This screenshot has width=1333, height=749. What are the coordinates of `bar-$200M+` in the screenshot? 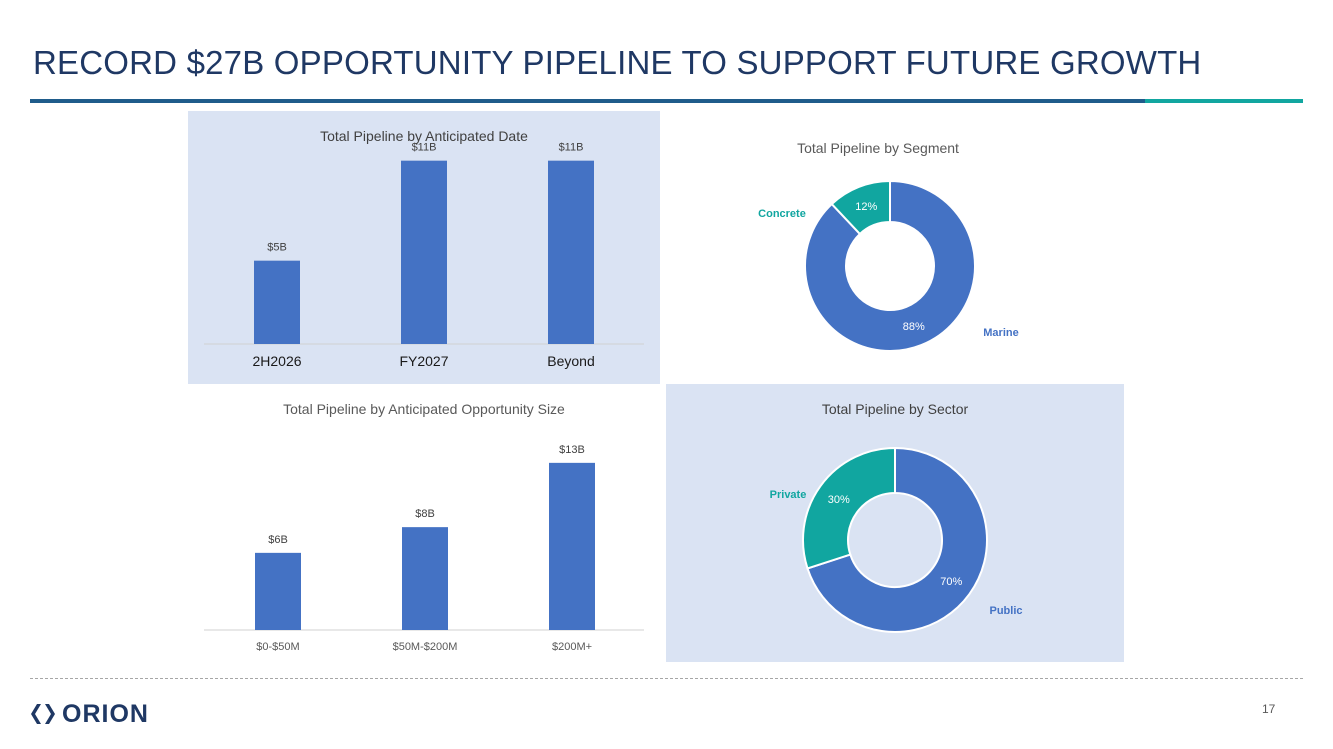 It's located at (572, 546).